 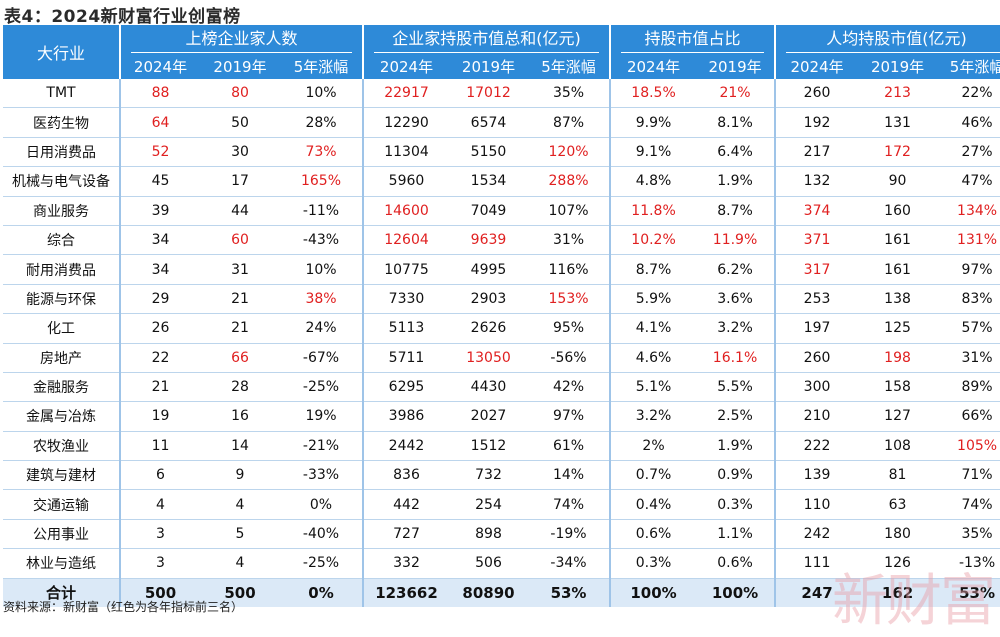 I want to click on table-cell: 198, so click(x=898, y=358).